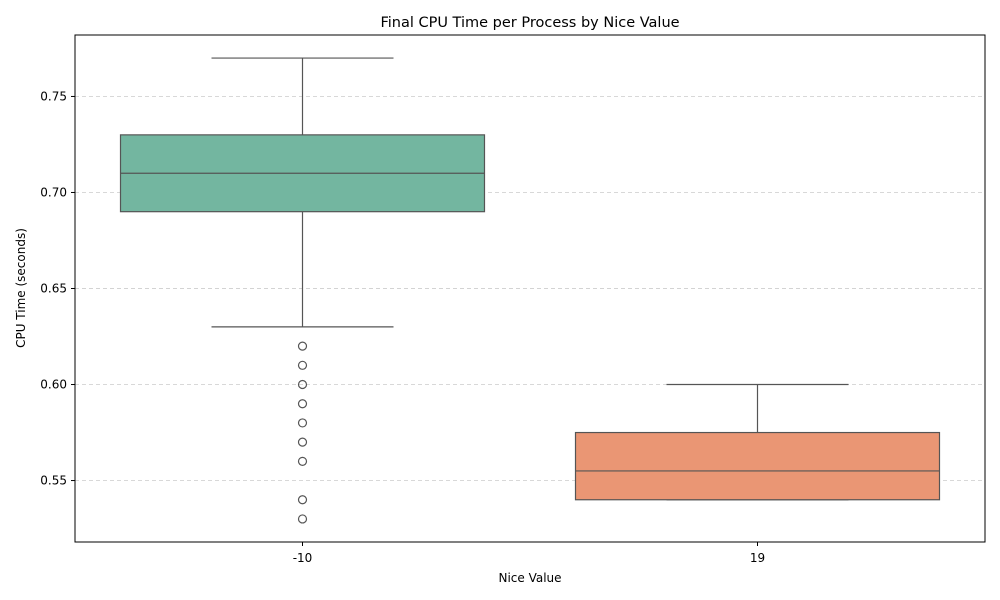 The width and height of the screenshot is (1000, 600). What do you see at coordinates (21, 288) in the screenshot?
I see `y-axis-label: CPU Time (seconds)` at bounding box center [21, 288].